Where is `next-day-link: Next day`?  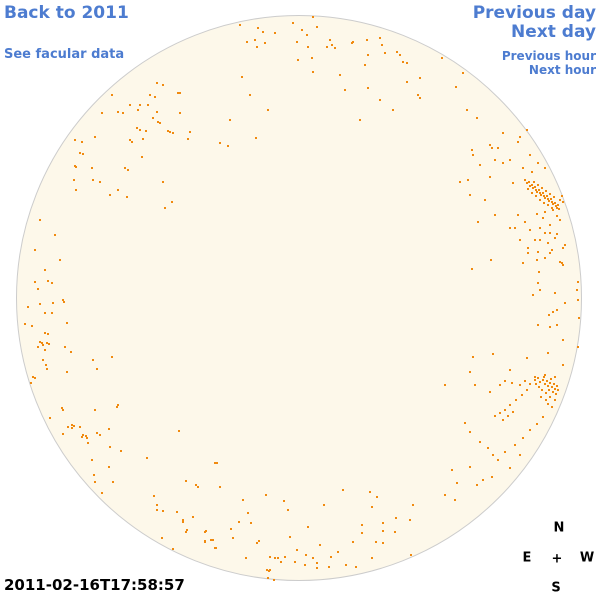
next-day-link: Next day is located at coordinates (553, 32).